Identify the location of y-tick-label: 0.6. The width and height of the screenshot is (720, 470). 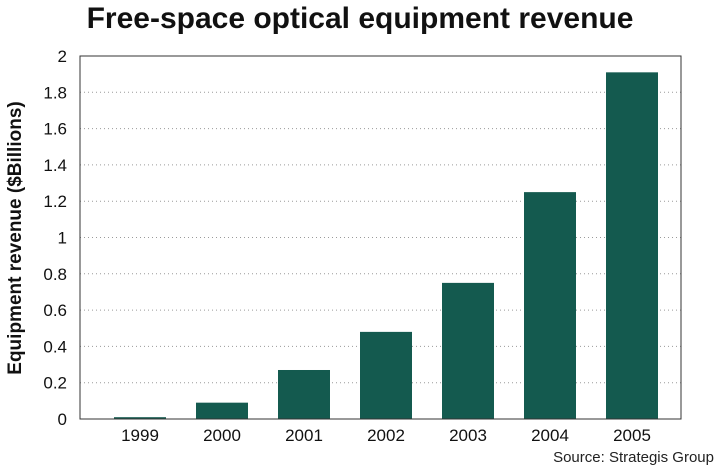
(55, 310).